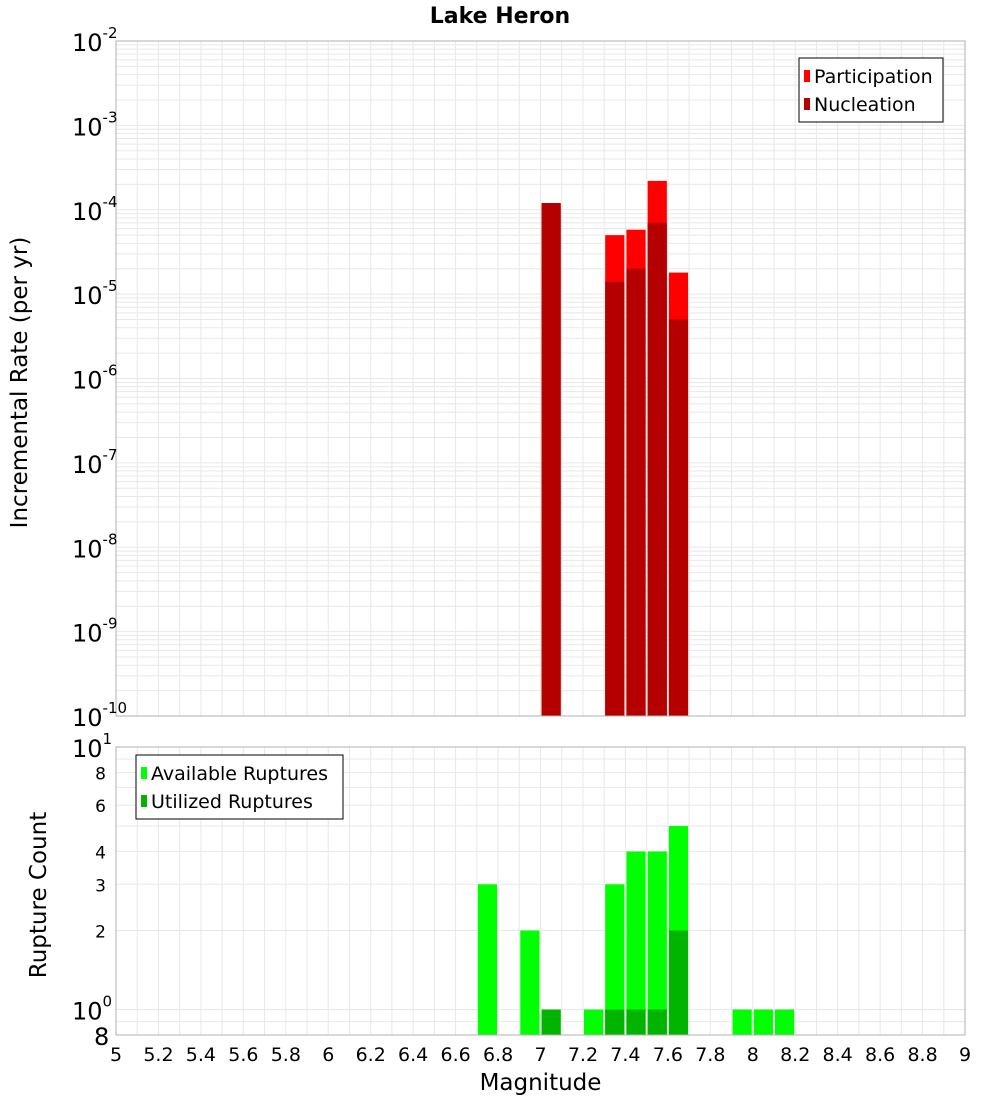  Describe the element at coordinates (625, 1055) in the screenshot. I see `x-tick-label: 7.4` at that location.